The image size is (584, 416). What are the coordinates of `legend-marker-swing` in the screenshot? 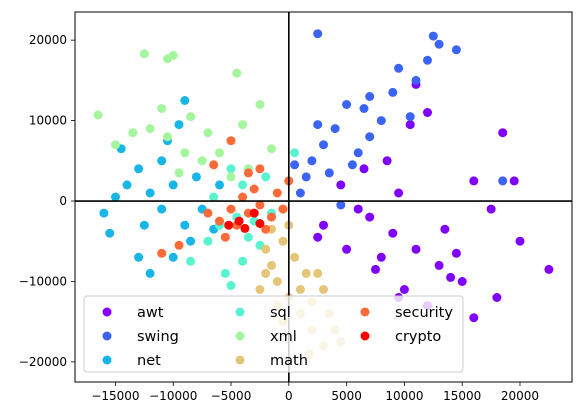 It's located at (107, 336).